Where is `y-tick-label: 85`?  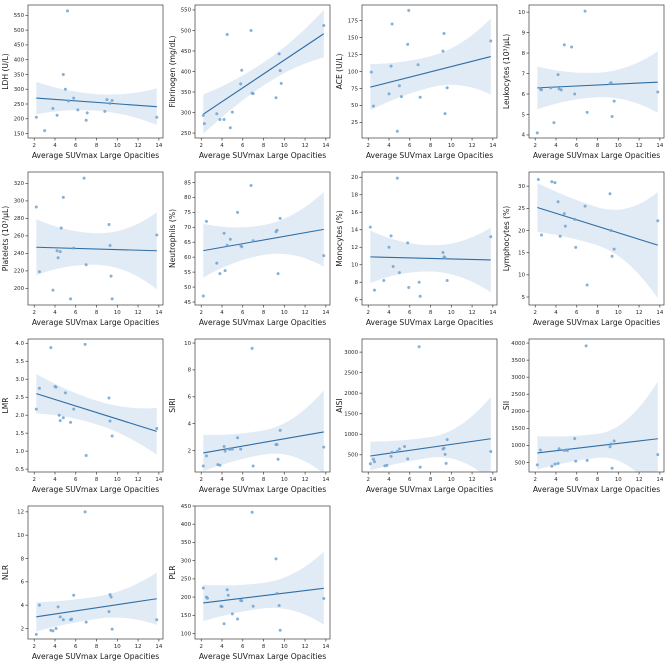 y-tick-label: 85 is located at coordinates (187, 183).